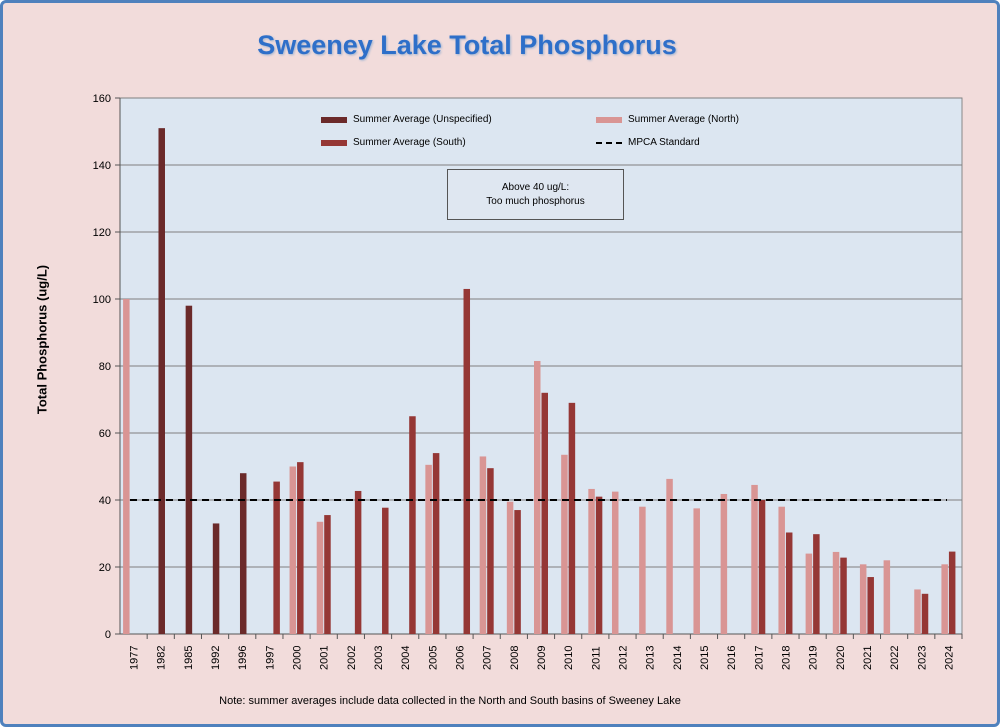 This screenshot has width=1000, height=727. What do you see at coordinates (334, 142) in the screenshot?
I see `legend-swatch-south` at bounding box center [334, 142].